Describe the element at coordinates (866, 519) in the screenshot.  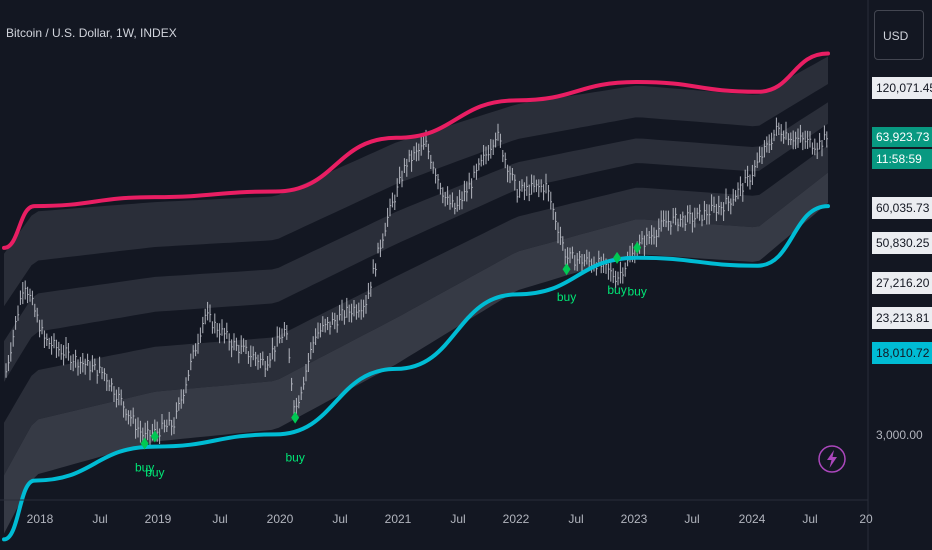
I see `time-axis-label: 20` at that location.